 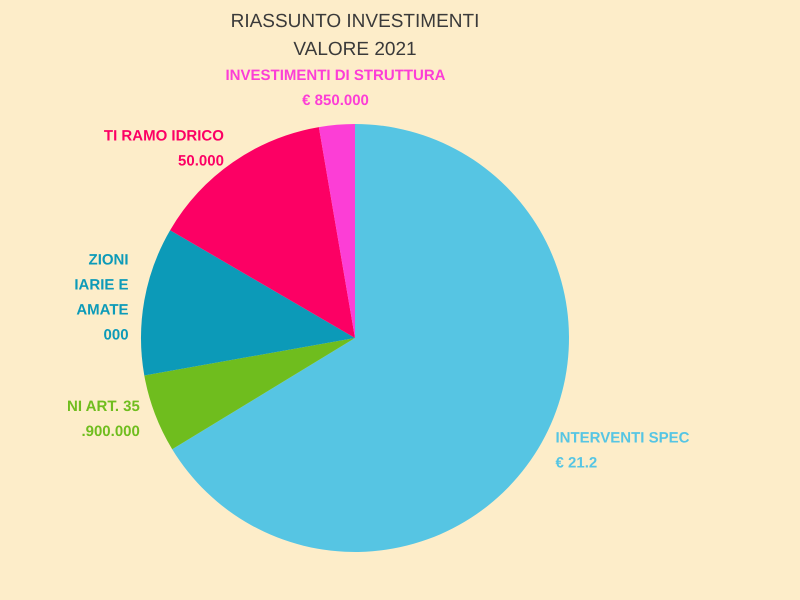 I want to click on slice-label: ZIONI IARIE E AMATE 000, so click(x=101, y=297).